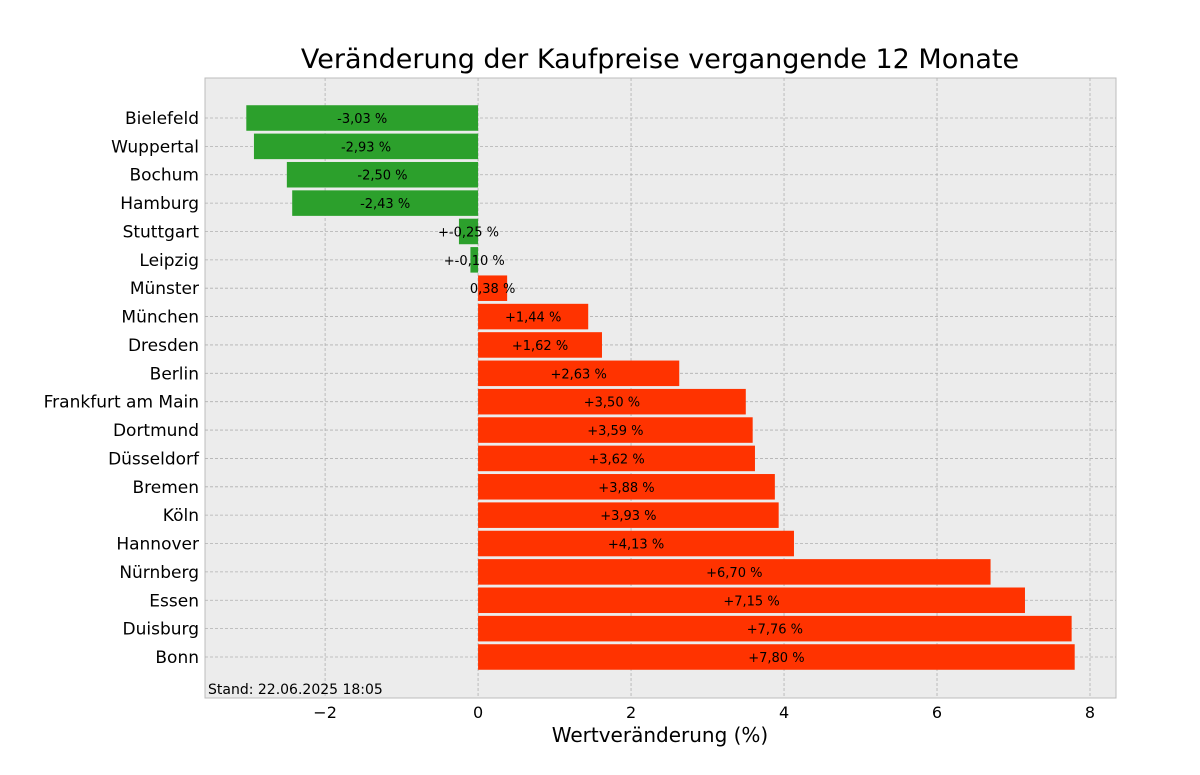 The height and width of the screenshot is (775, 1200). I want to click on y-tick-label: Bremen, so click(165, 488).